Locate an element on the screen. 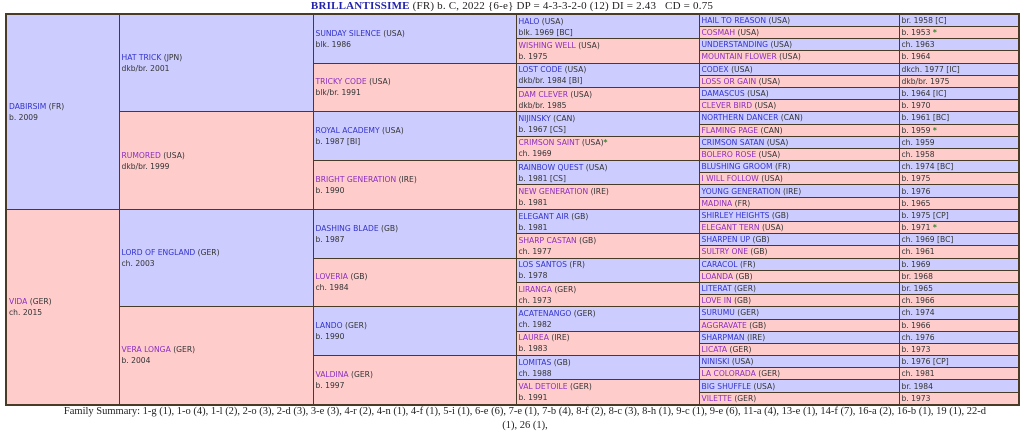 Image resolution: width=1024 pixels, height=439 pixels. horse-link: SUNDAY SILENCE is located at coordinates (348, 33).